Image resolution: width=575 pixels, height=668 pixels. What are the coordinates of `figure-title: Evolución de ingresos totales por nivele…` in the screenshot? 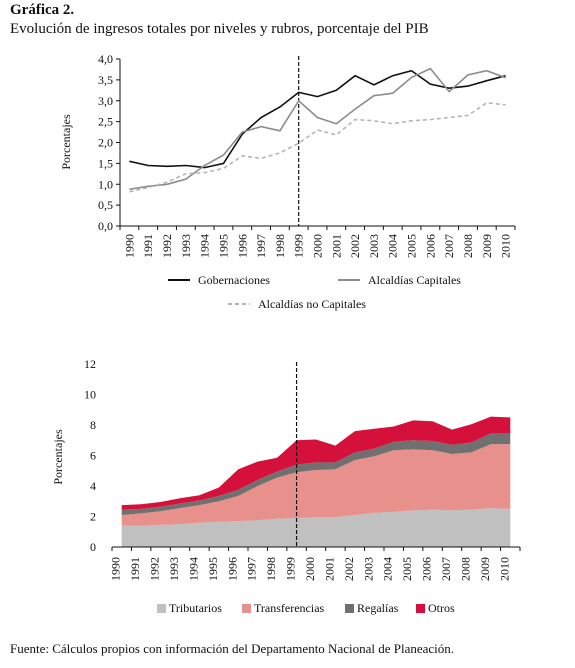 It's located at (219, 29).